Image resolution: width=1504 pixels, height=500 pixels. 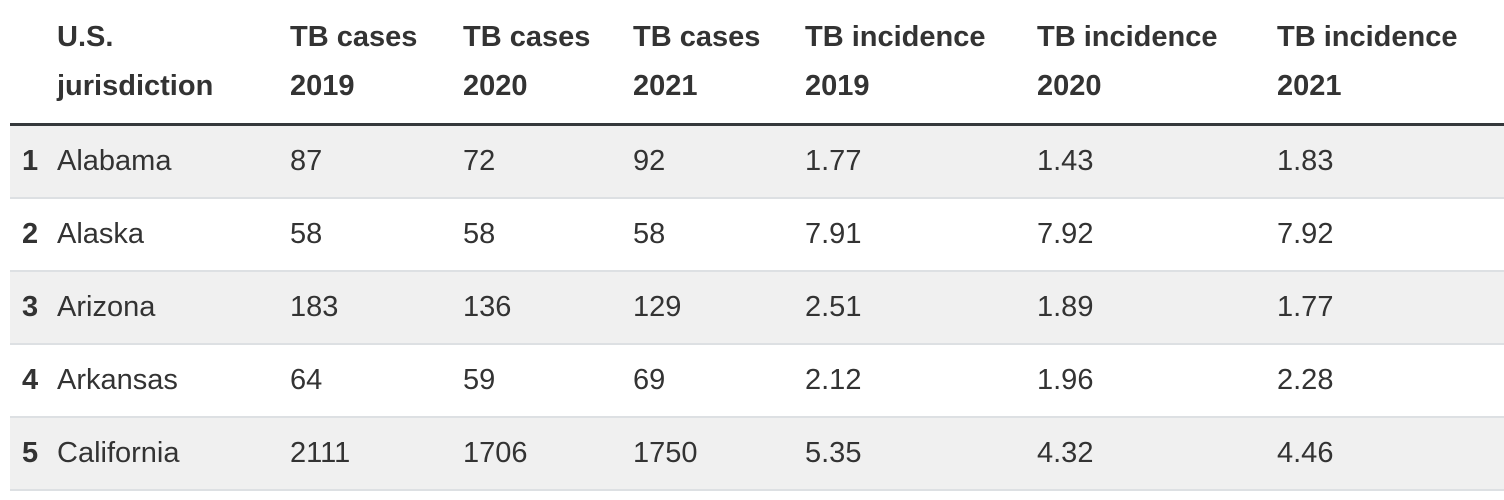 I want to click on value-cell: 4.32, so click(x=1145, y=454).